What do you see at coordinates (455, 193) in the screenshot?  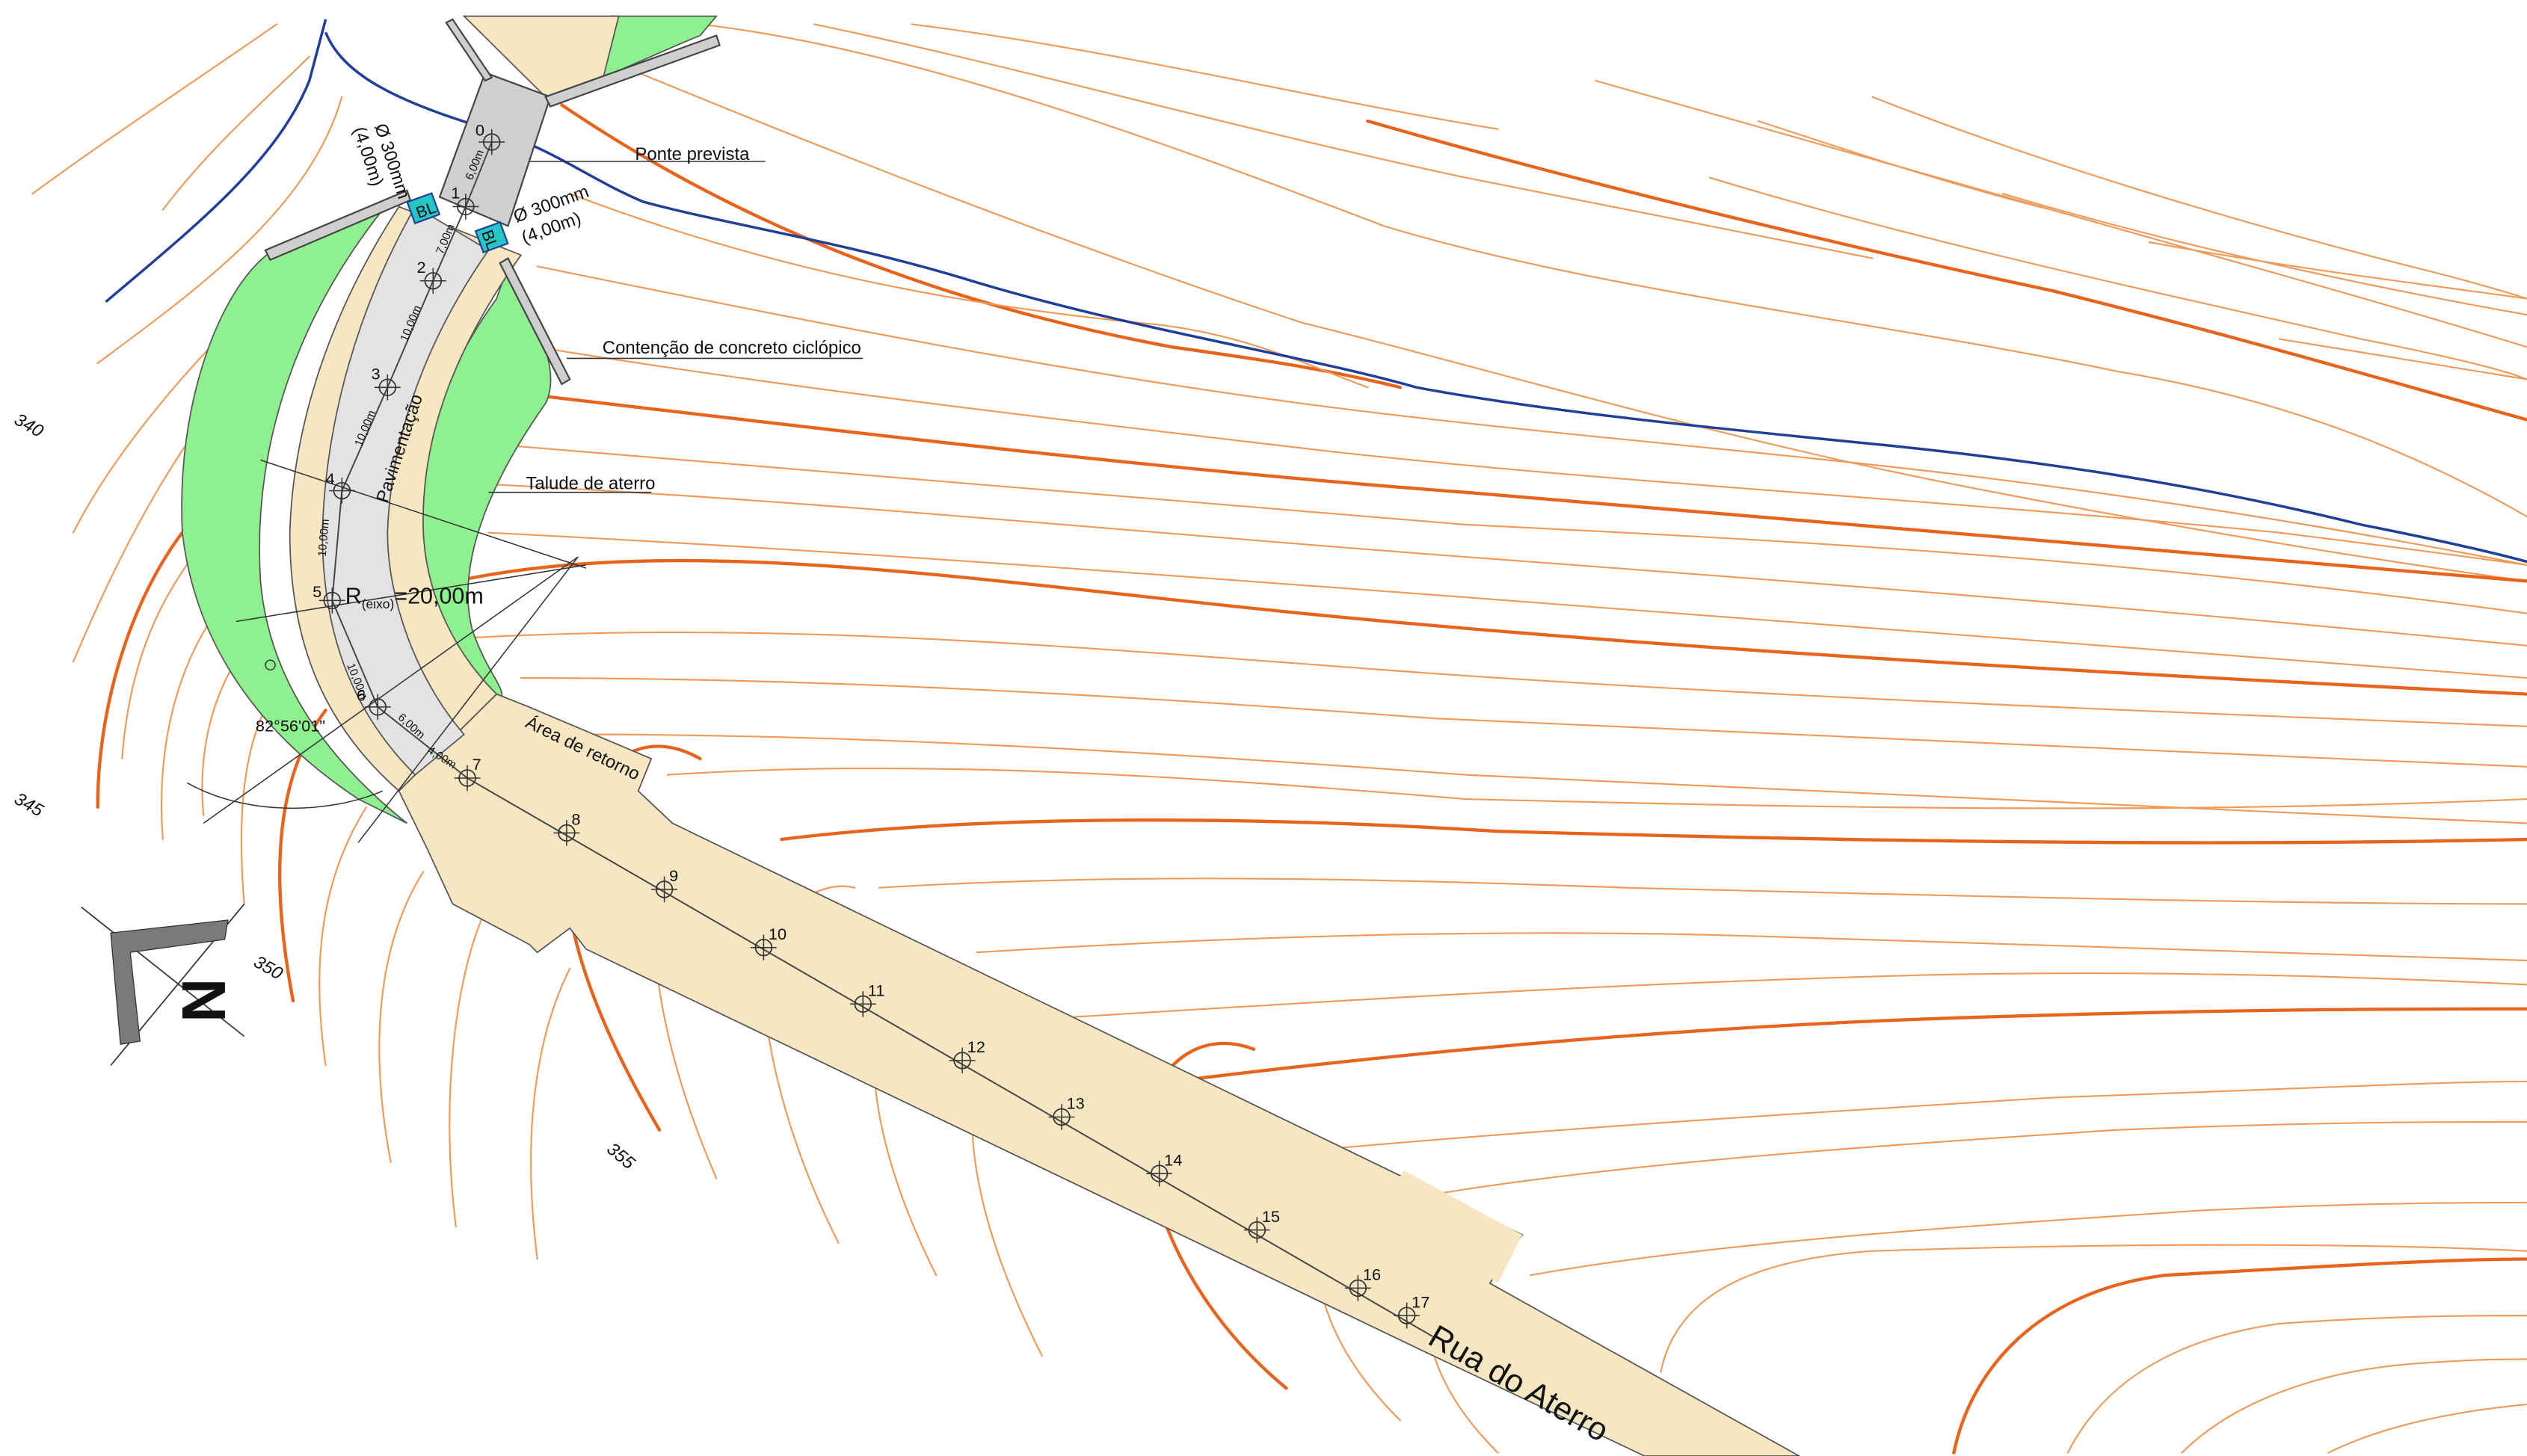 I see `station-label: 1` at bounding box center [455, 193].